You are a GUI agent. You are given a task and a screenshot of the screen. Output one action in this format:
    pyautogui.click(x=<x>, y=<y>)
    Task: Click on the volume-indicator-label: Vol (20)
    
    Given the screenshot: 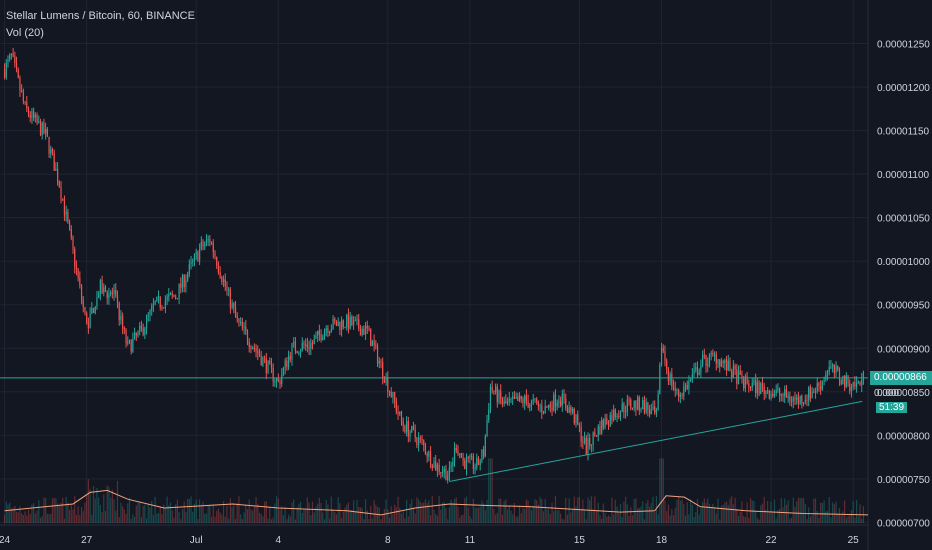 What is the action you would take?
    pyautogui.click(x=25, y=33)
    